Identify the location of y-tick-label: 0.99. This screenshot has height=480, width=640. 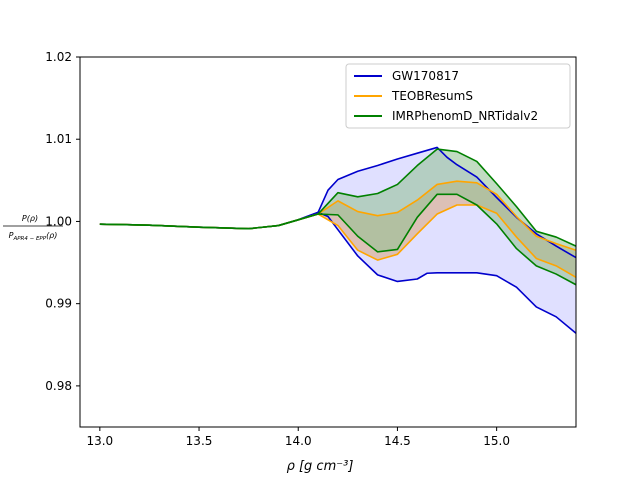
(58, 304).